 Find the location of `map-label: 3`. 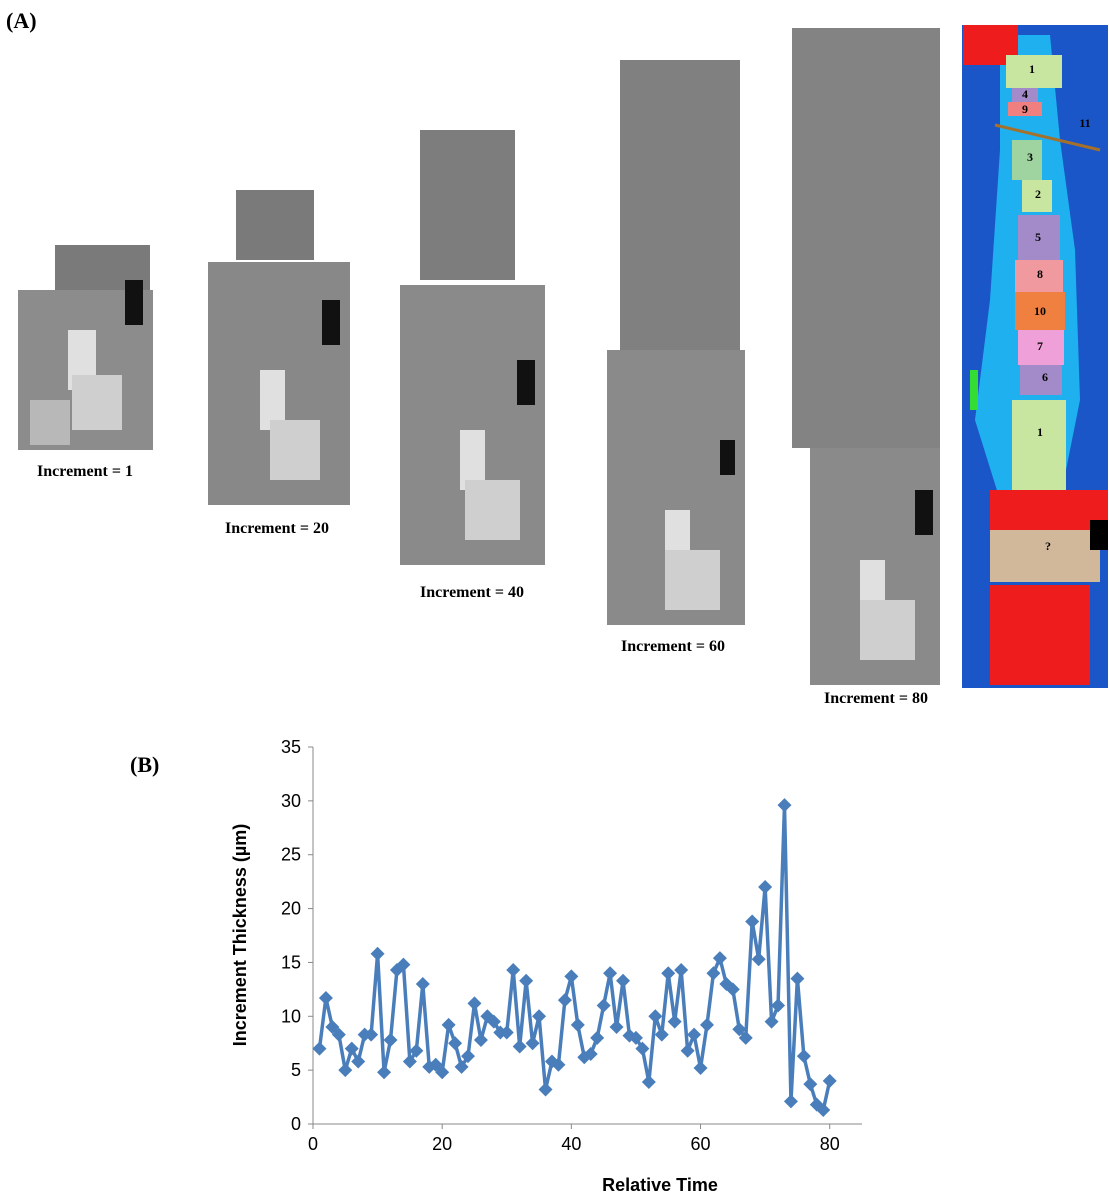

map-label: 3 is located at coordinates (1030, 157).